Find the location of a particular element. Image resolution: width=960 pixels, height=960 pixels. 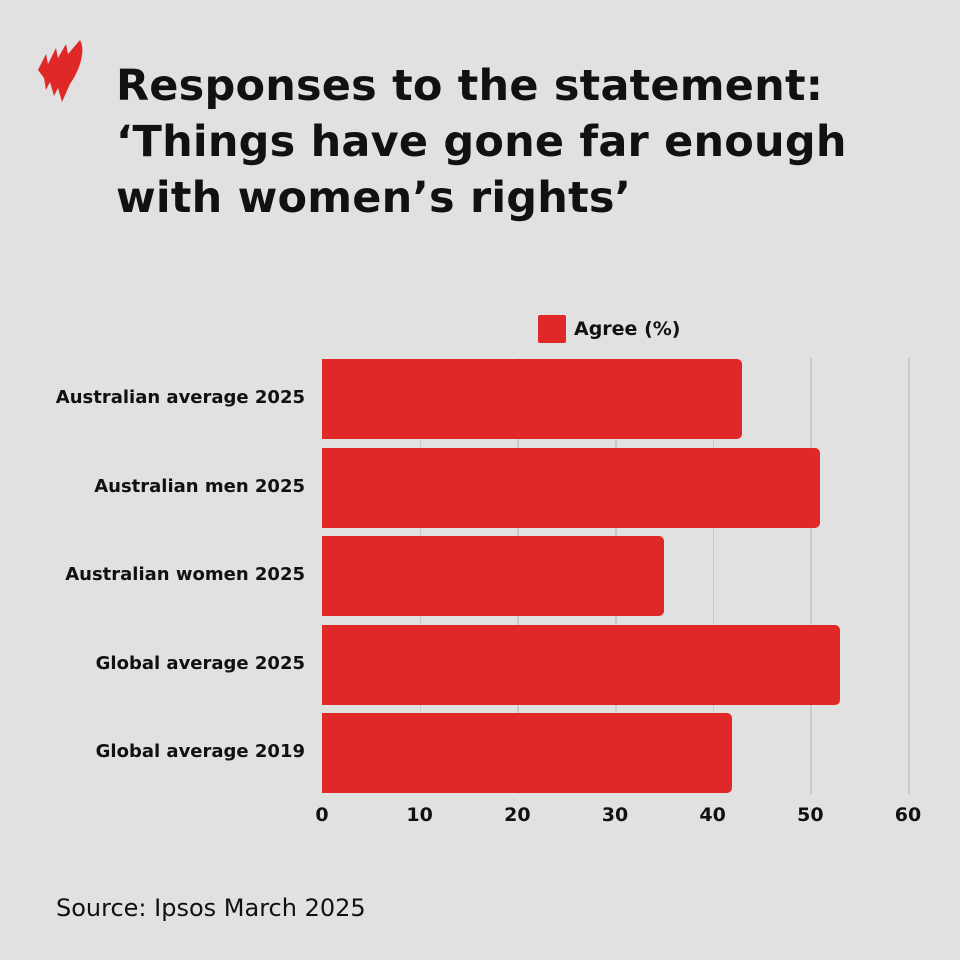

title-line-2: ‘Things have gone far enough is located at coordinates (481, 142).